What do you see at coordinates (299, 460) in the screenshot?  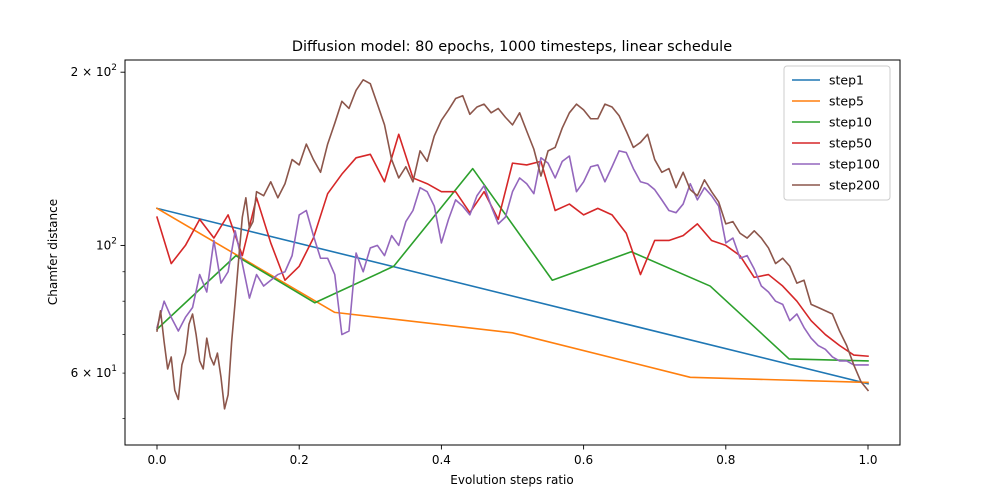 I see `x-tick-label: 0.2` at bounding box center [299, 460].